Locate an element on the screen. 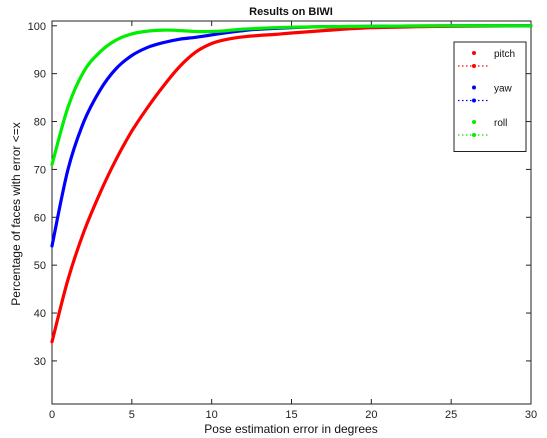 The height and width of the screenshot is (438, 547). legend-marker-roll is located at coordinates (474, 122).